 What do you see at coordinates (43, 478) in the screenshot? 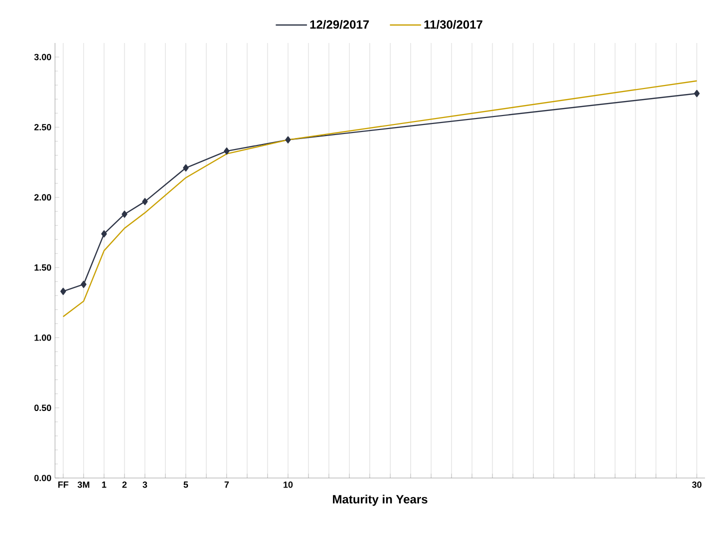
I see `y-tick-label: 0.00` at bounding box center [43, 478].